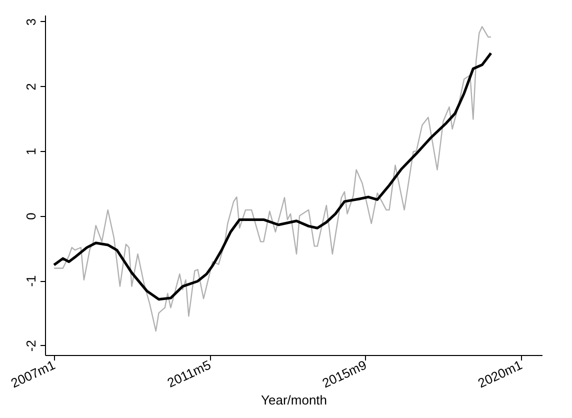  Describe the element at coordinates (31, 216) in the screenshot. I see `y-tick-label: 0` at that location.